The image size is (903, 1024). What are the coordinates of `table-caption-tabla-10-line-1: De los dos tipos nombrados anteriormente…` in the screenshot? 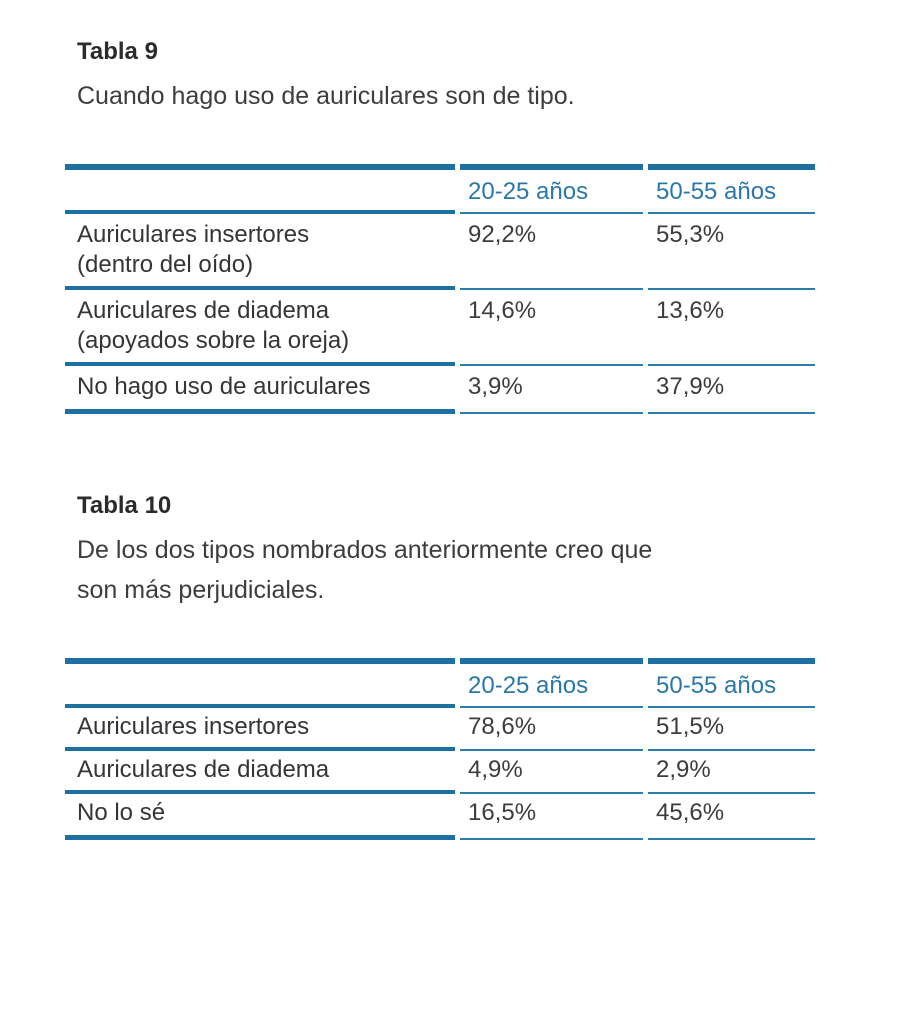 It's located at (365, 550).